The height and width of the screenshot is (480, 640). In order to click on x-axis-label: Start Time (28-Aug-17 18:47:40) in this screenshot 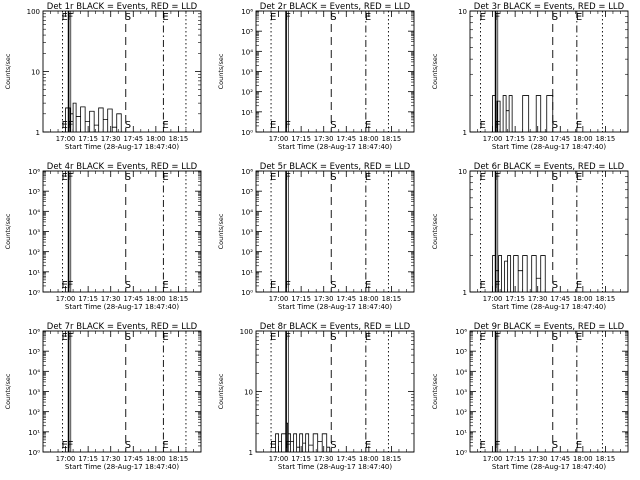, I will do `click(122, 467)`.